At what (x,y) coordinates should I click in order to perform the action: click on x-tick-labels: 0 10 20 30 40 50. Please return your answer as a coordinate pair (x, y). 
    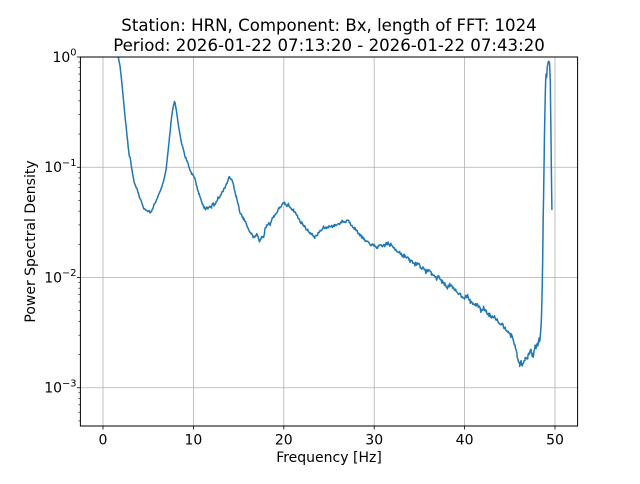
    Looking at the image, I should click on (331, 441).